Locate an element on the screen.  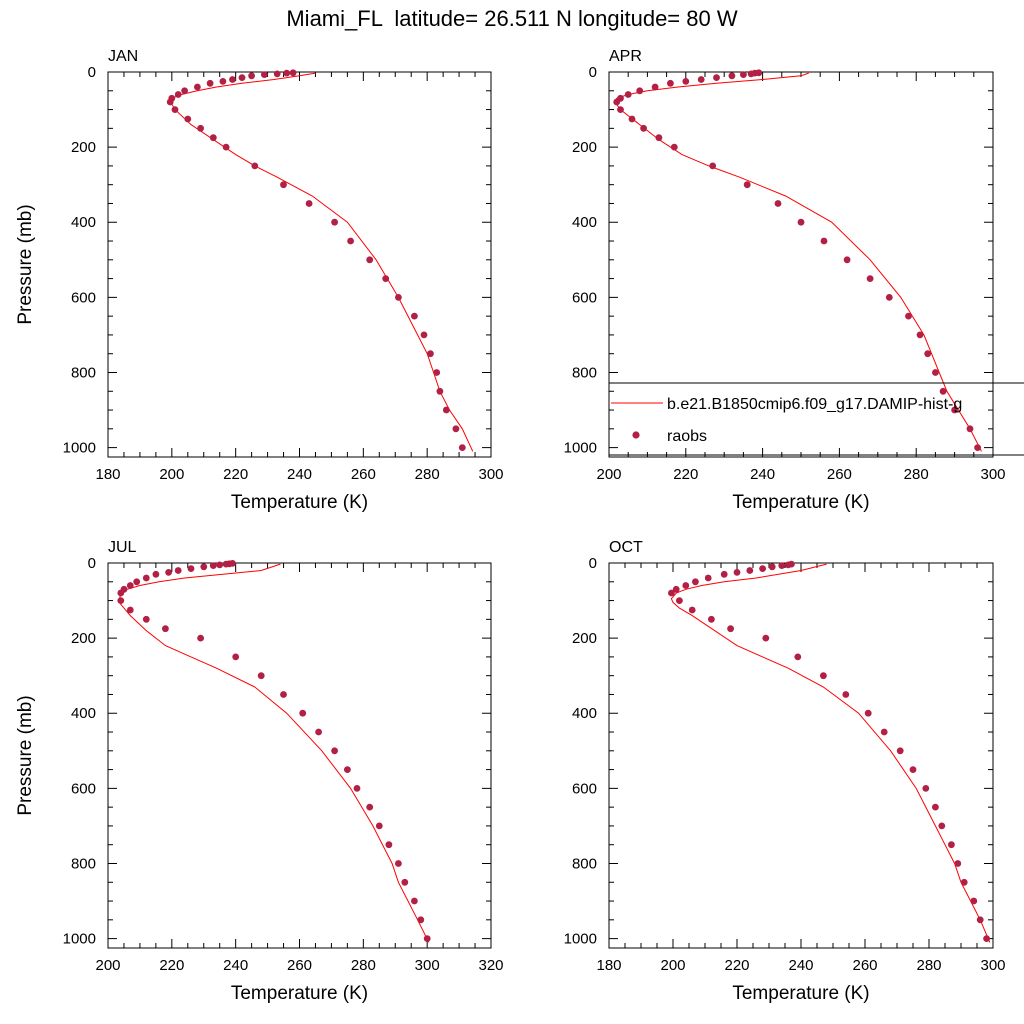
y-tick-label: 0 is located at coordinates (593, 563).